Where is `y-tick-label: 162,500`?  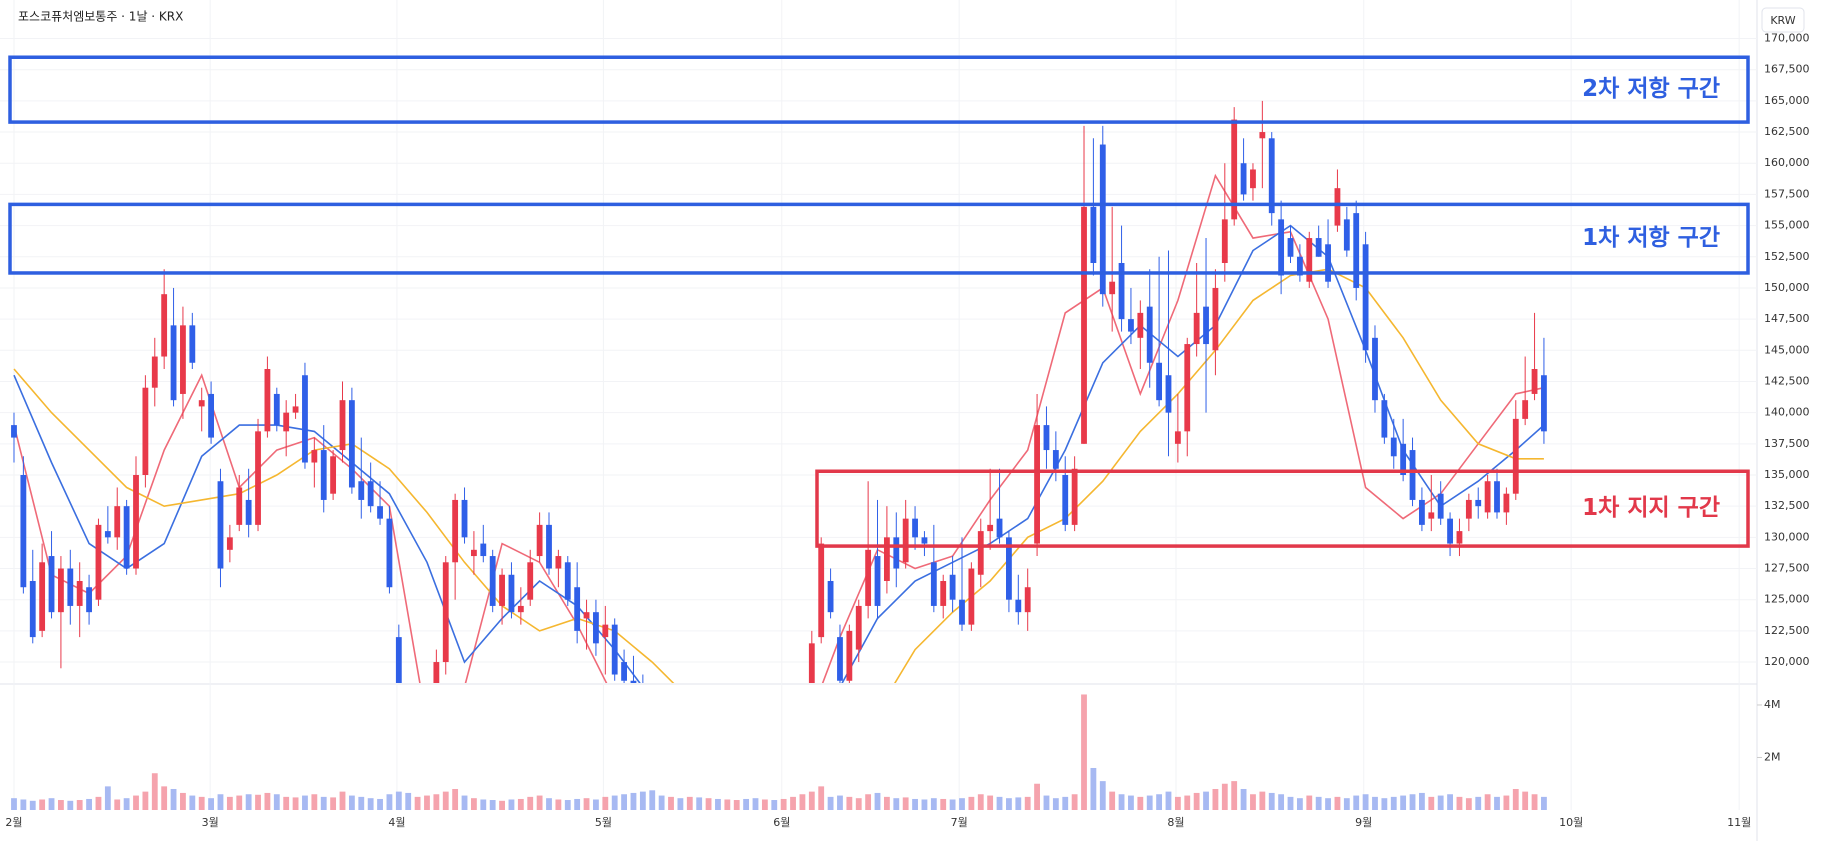
y-tick-label: 162,500 is located at coordinates (1787, 131).